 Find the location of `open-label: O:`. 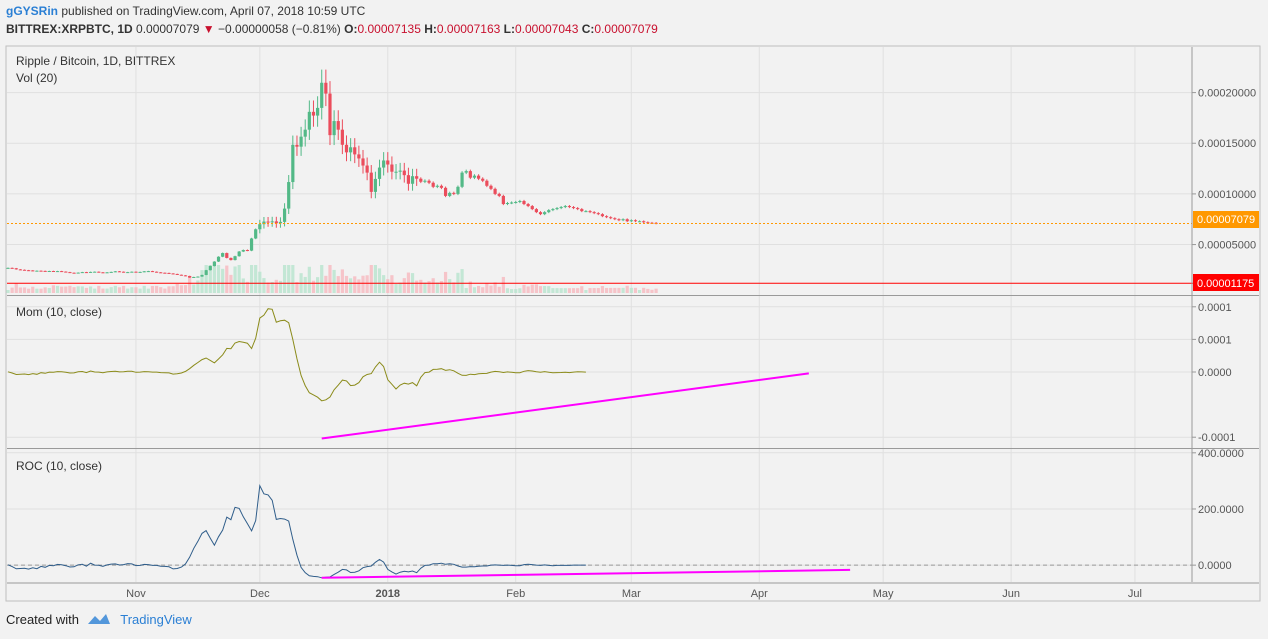

open-label: O: is located at coordinates (351, 29).